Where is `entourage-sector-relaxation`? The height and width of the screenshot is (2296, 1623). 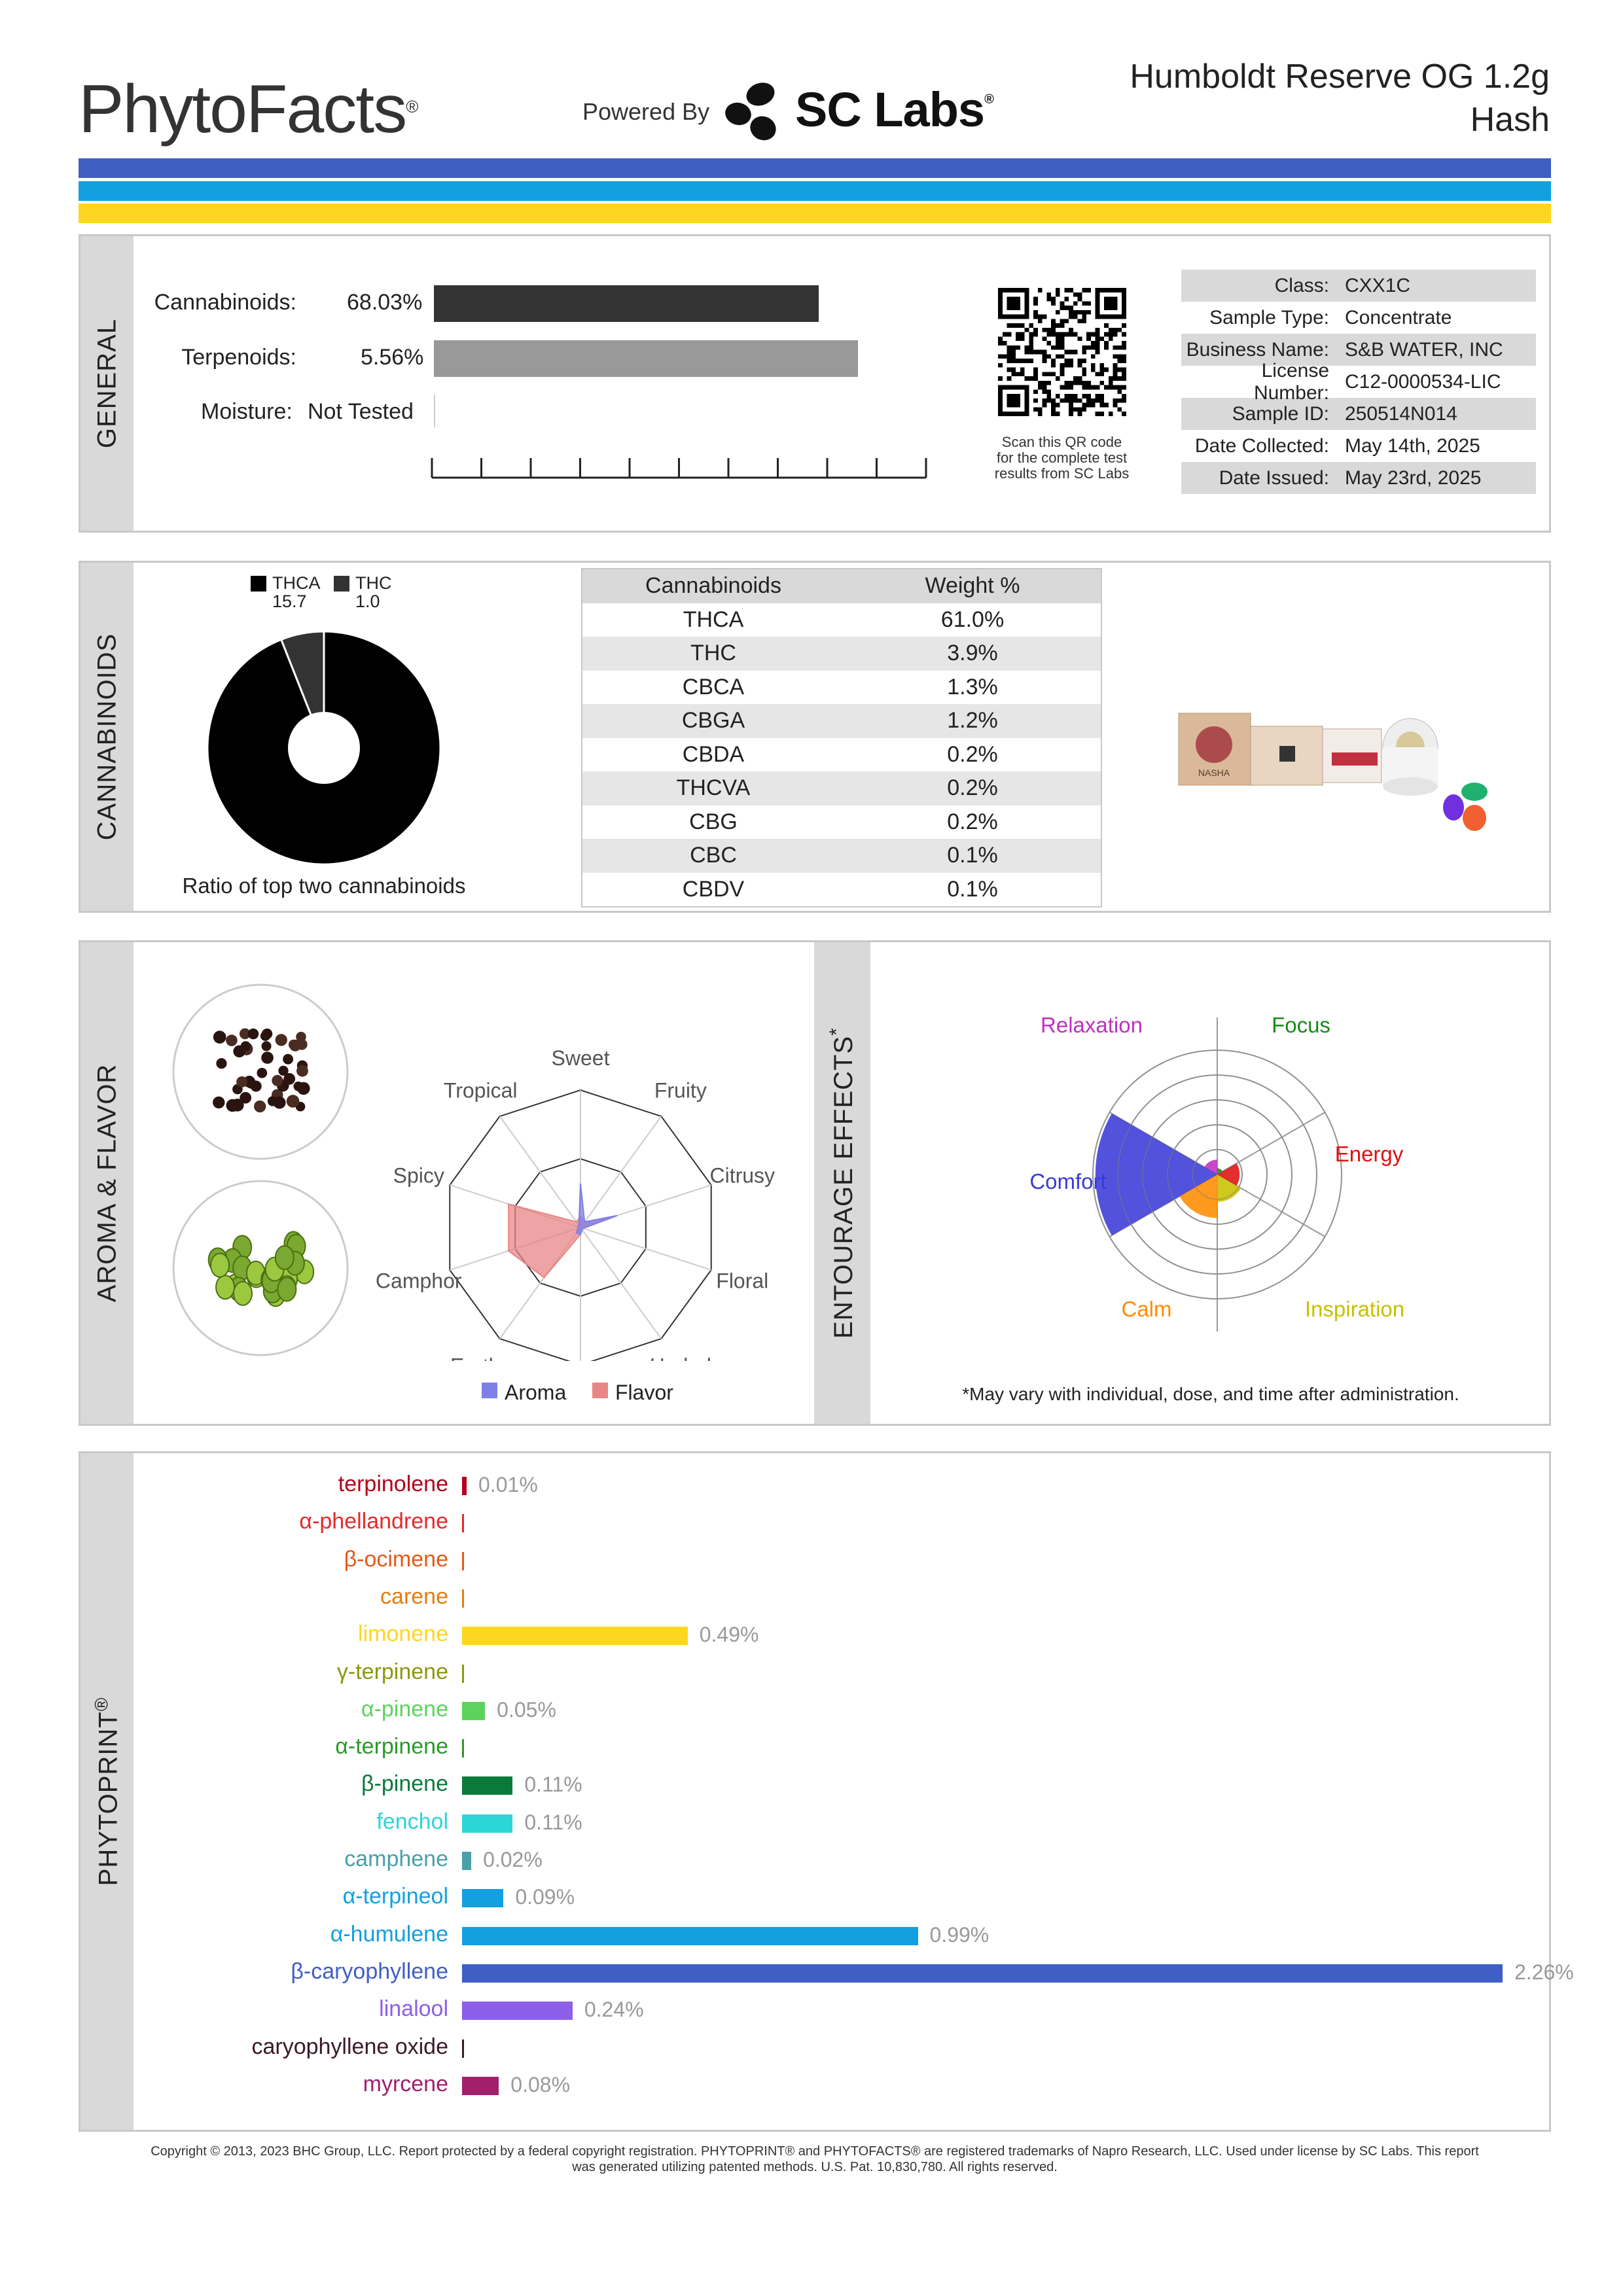 entourage-sector-relaxation is located at coordinates (1210, 1167).